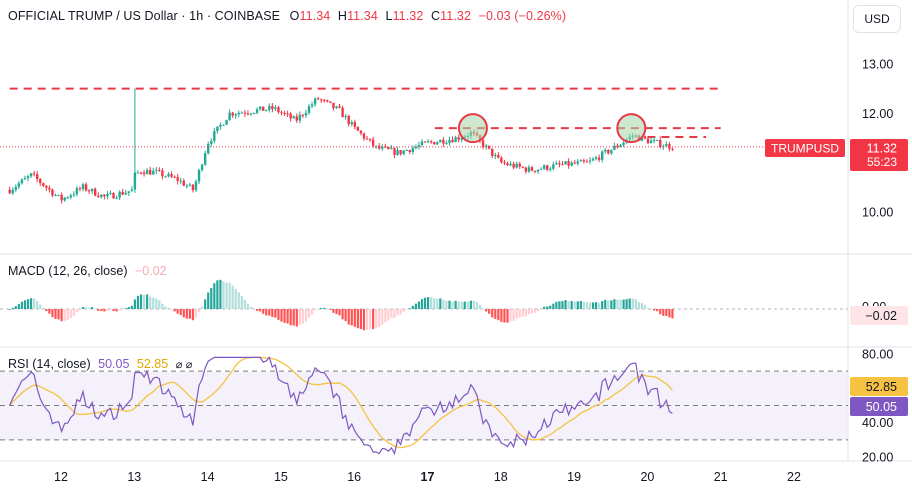  I want to click on rsi-legend: RSI (14, close) 50.05 52.85 ⌀ ⌀, so click(100, 364).